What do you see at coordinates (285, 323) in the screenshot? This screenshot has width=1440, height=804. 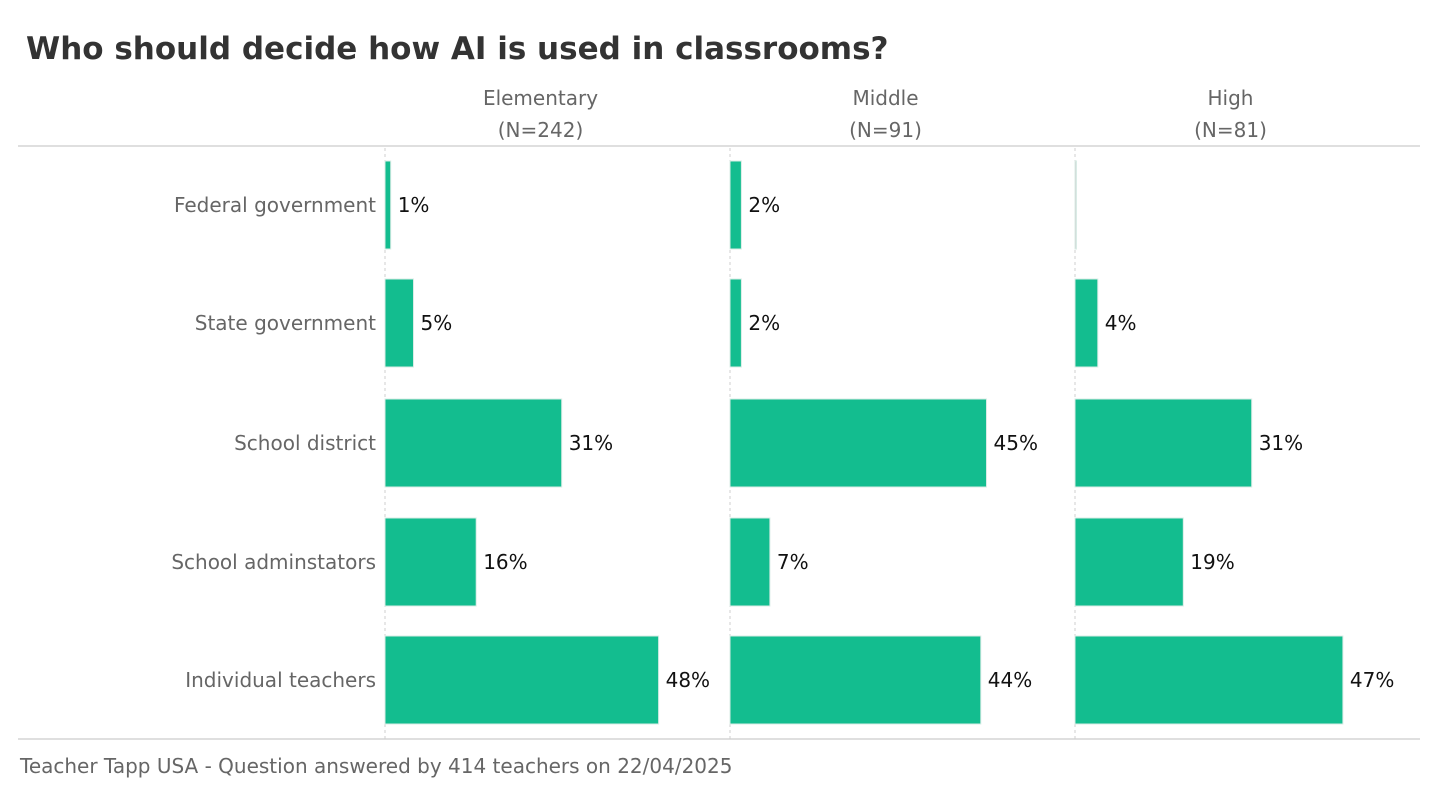 I see `category-label: State government` at bounding box center [285, 323].